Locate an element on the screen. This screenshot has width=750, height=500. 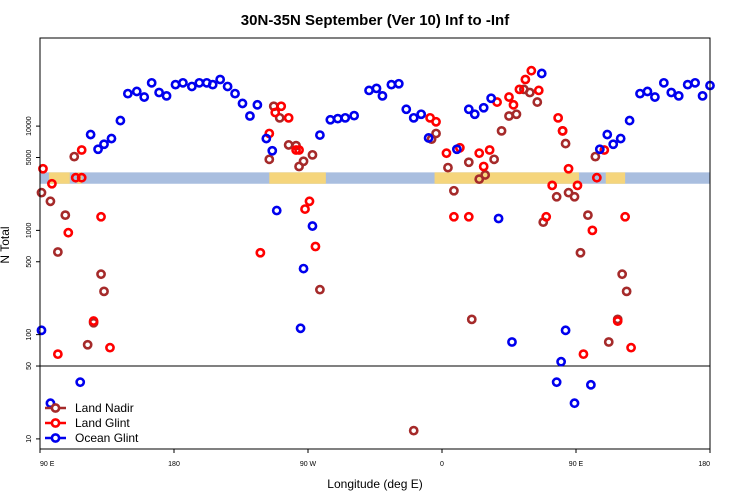
band-rect is located at coordinates (375, 178).